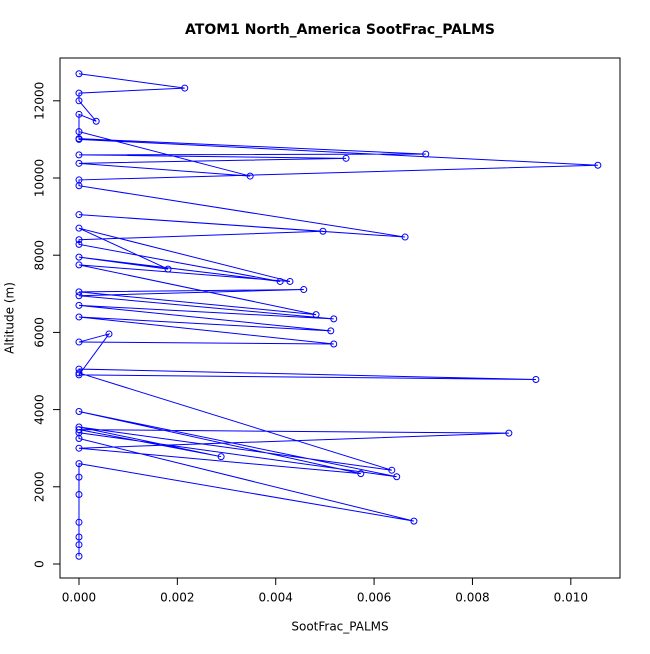 Image resolution: width=650 pixels, height=654 pixels. What do you see at coordinates (40, 487) in the screenshot?
I see `y-tick-label: 2000` at bounding box center [40, 487].